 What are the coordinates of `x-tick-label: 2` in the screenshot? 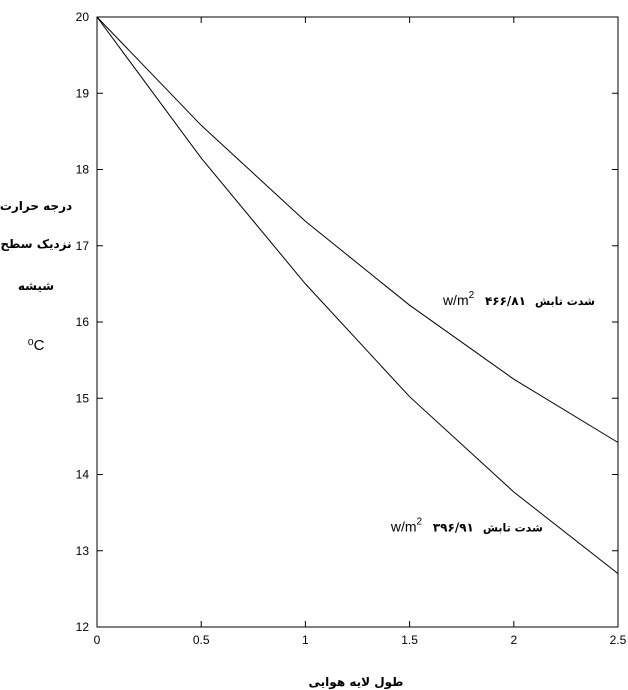 It's located at (513, 640).